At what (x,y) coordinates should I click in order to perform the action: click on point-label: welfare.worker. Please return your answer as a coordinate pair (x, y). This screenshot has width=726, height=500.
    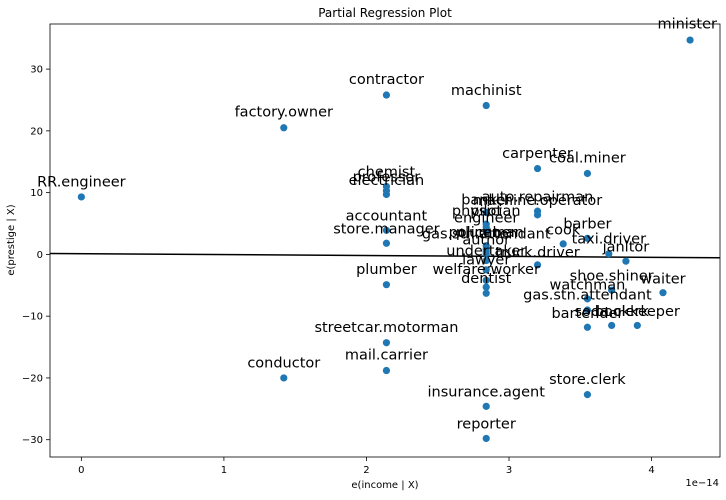
    Looking at the image, I should click on (485, 270).